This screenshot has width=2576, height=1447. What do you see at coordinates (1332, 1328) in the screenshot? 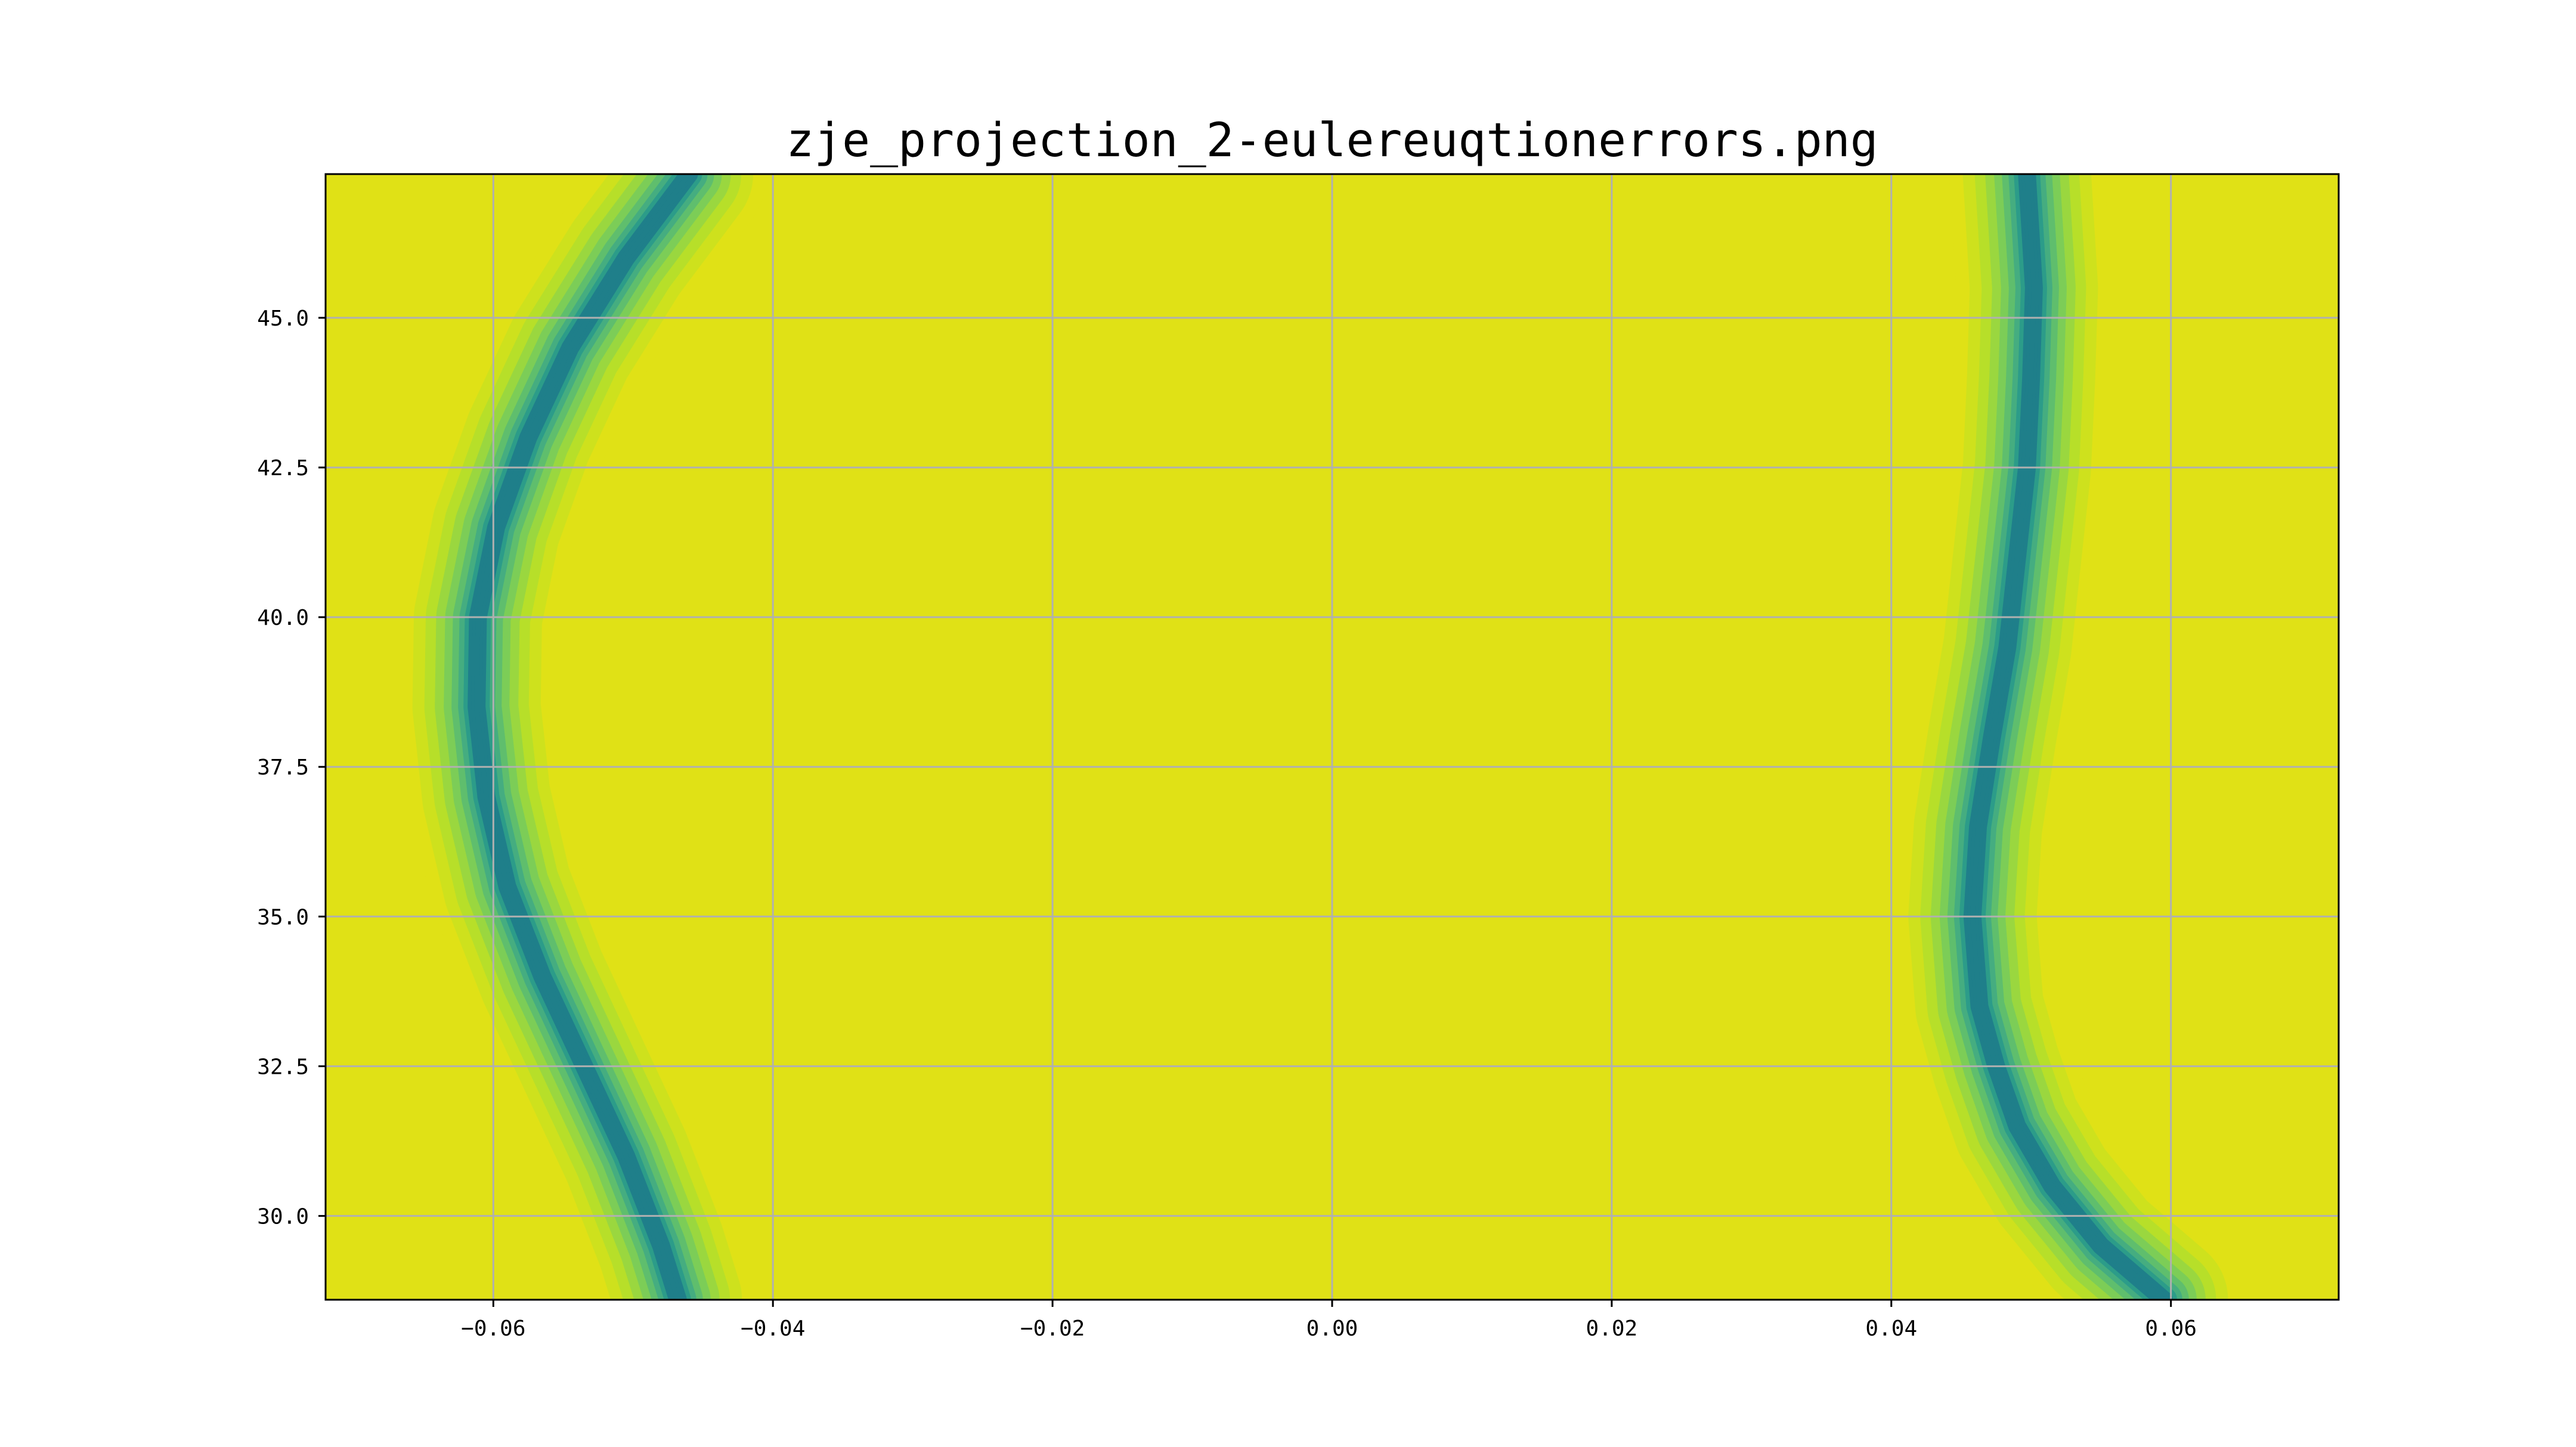
I see `x-tick-label-3: 0.00` at bounding box center [1332, 1328].